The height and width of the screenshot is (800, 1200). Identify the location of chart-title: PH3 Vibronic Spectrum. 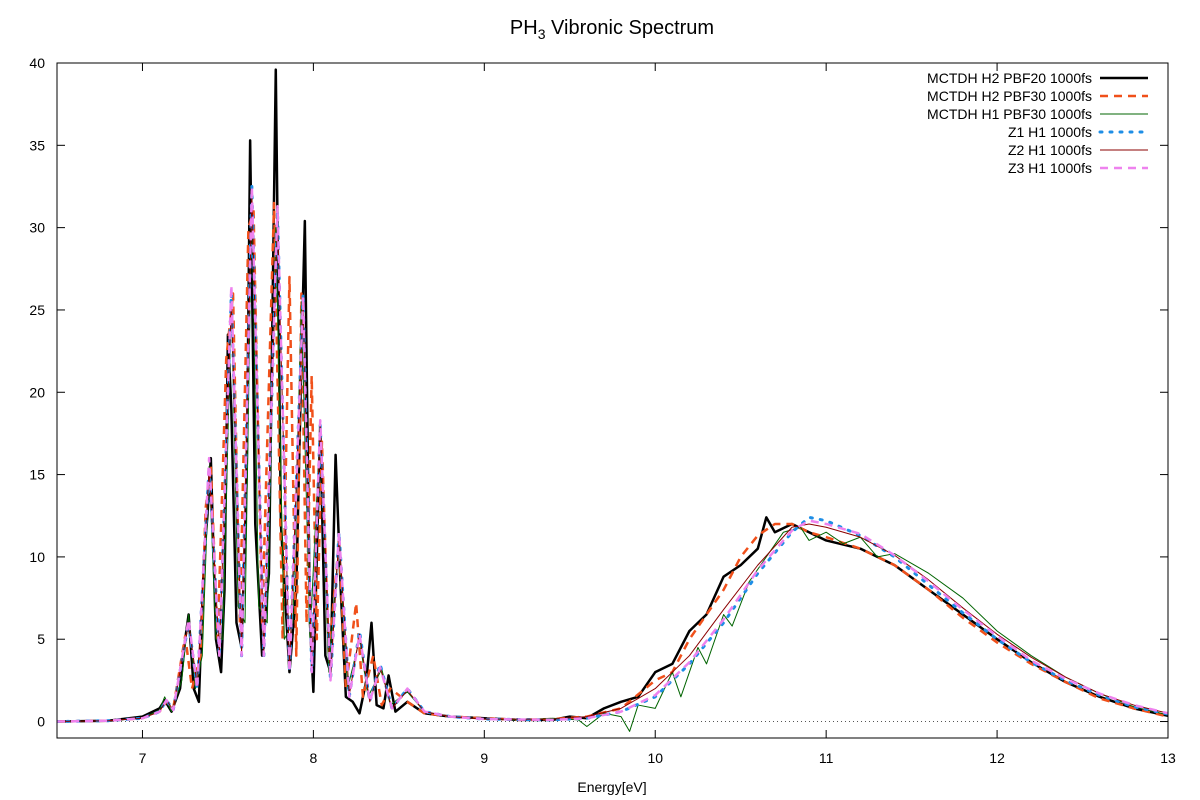
(612, 29).